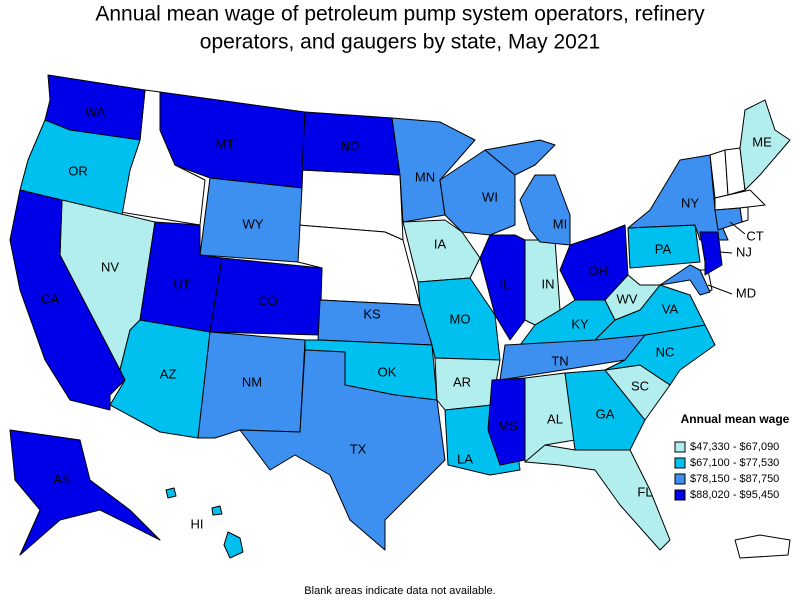 This screenshot has width=800, height=600. What do you see at coordinates (508, 425) in the screenshot?
I see `state-label: MS` at bounding box center [508, 425].